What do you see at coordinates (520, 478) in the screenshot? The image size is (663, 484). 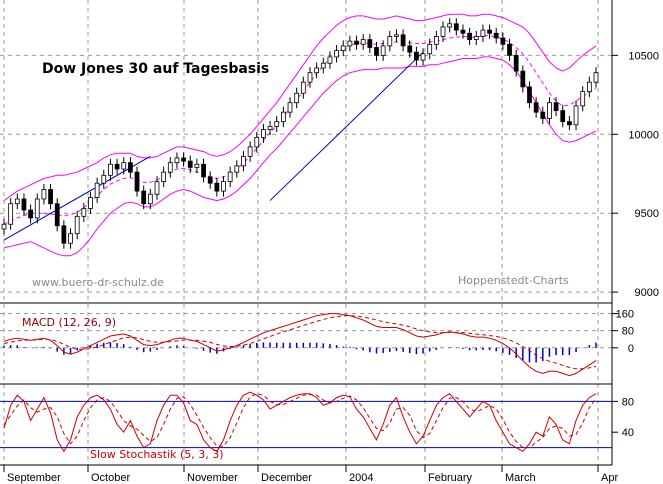 I see `x-axis-label: March` at bounding box center [520, 478].